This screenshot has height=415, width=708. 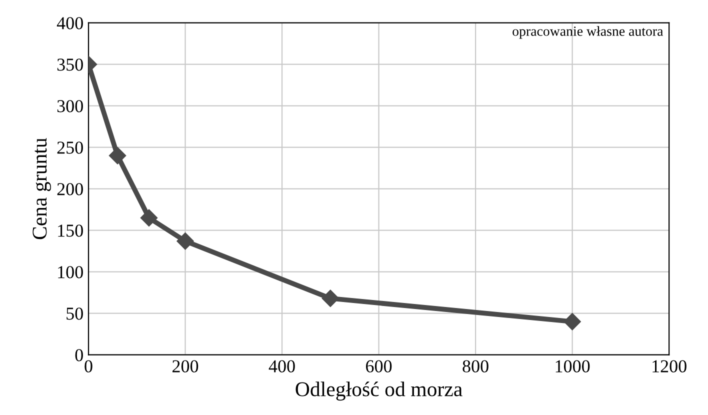 I want to click on y-tick-label: 350, so click(x=70, y=64).